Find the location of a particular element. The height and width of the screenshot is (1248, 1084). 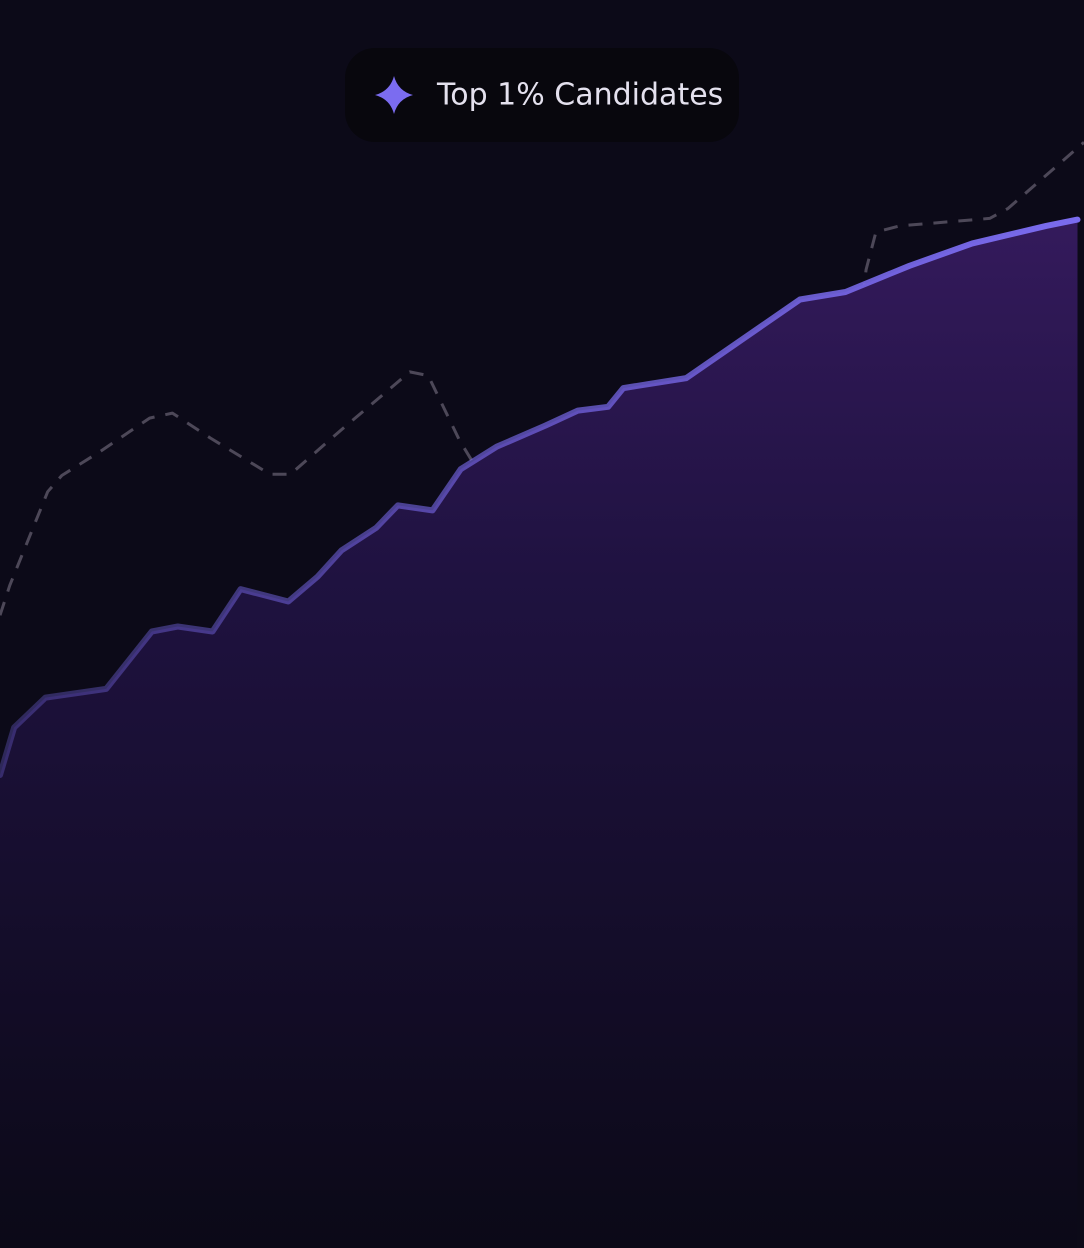

badge-label: Top 1% Candidates is located at coordinates (579, 95).